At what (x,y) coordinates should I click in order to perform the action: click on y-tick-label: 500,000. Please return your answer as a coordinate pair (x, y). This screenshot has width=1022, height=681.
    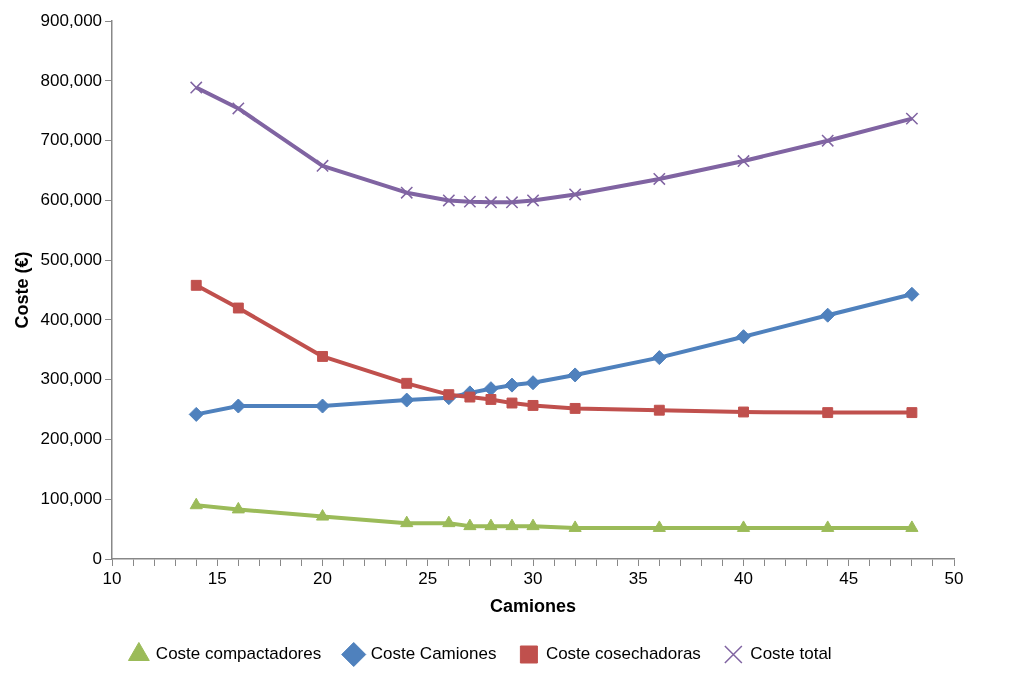
    Looking at the image, I should click on (71, 259).